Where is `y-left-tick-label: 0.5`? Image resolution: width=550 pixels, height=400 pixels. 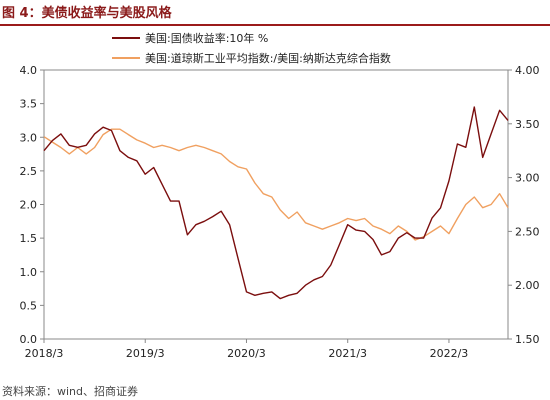
y-left-tick-label: 0.5 is located at coordinates (29, 305).